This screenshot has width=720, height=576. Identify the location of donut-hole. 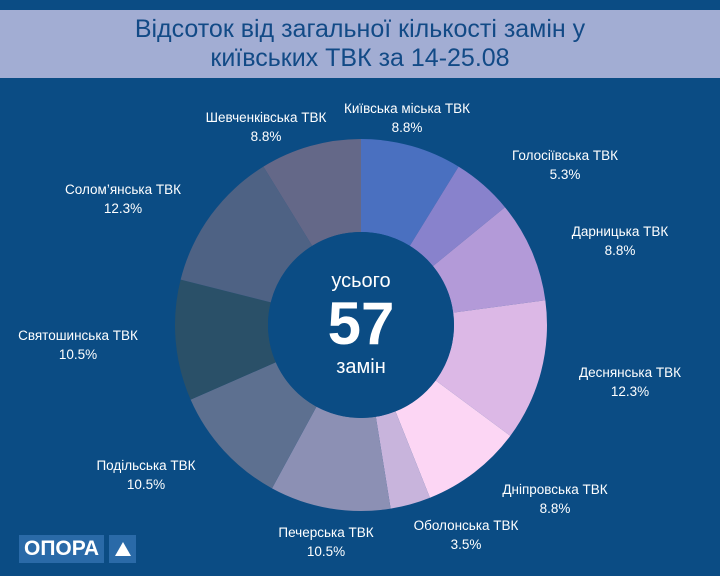
(361, 325).